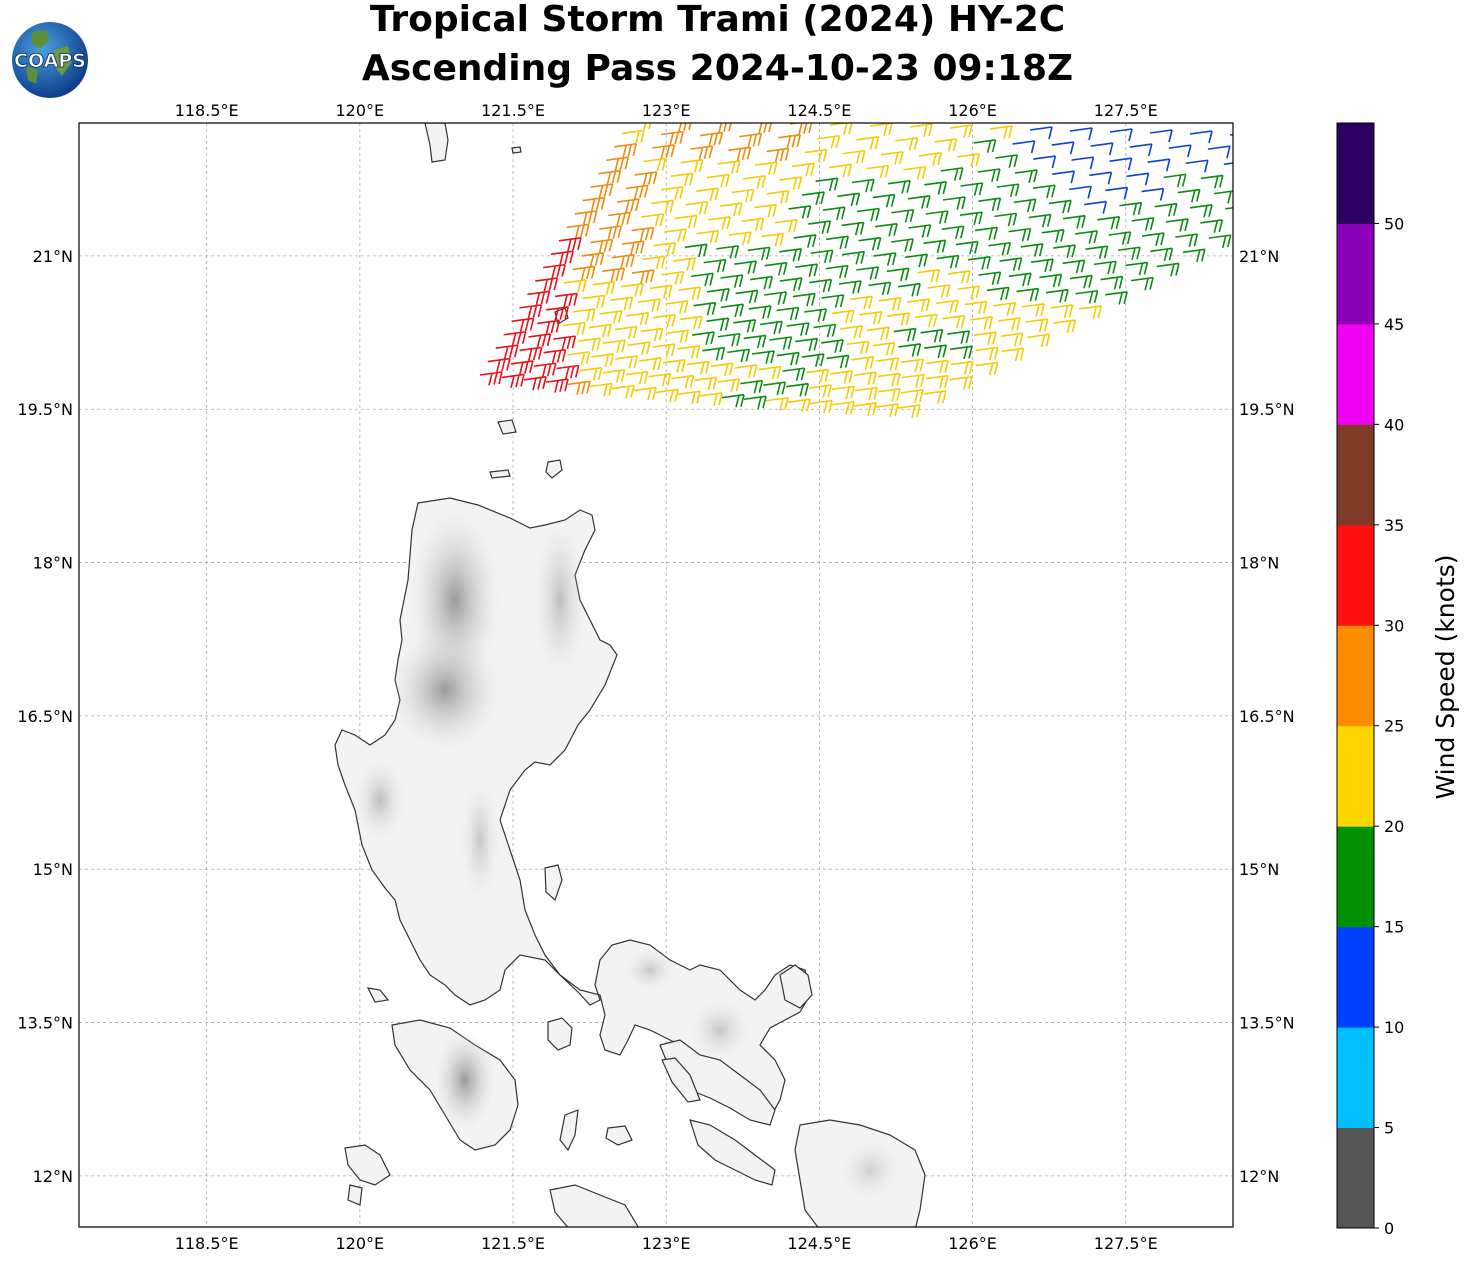 Image resolution: width=1474 pixels, height=1264 pixels. Describe the element at coordinates (1259, 256) in the screenshot. I see `lat-label-right: 21°N` at that location.